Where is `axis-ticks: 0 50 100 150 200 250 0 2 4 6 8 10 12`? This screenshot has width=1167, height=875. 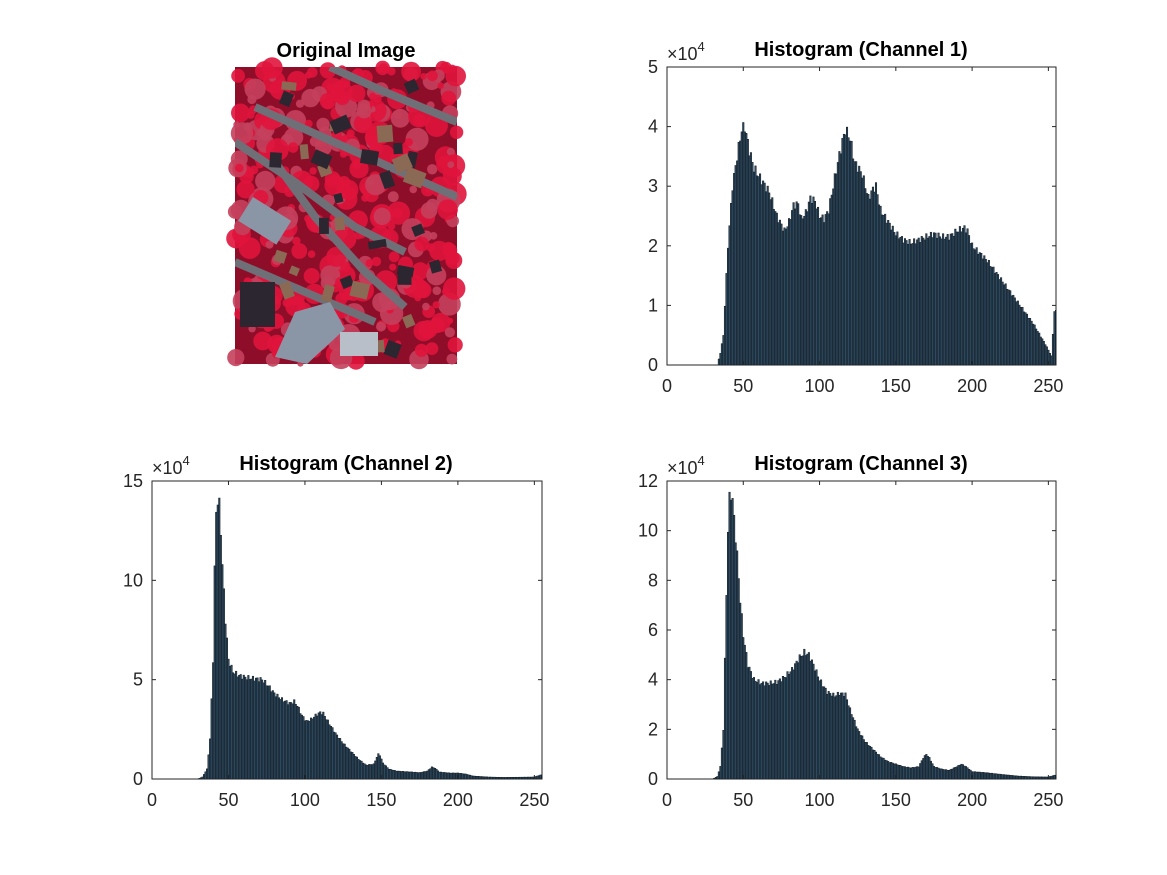 axis-ticks: 0 50 100 150 200 250 0 2 4 6 8 10 12 is located at coordinates (850, 640).